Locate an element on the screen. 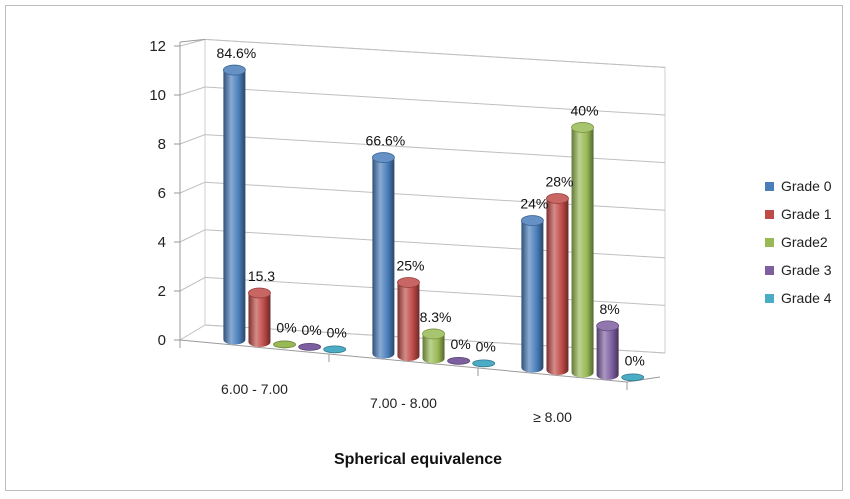 The image size is (850, 499). y-tick-label: 2 is located at coordinates (162, 291).